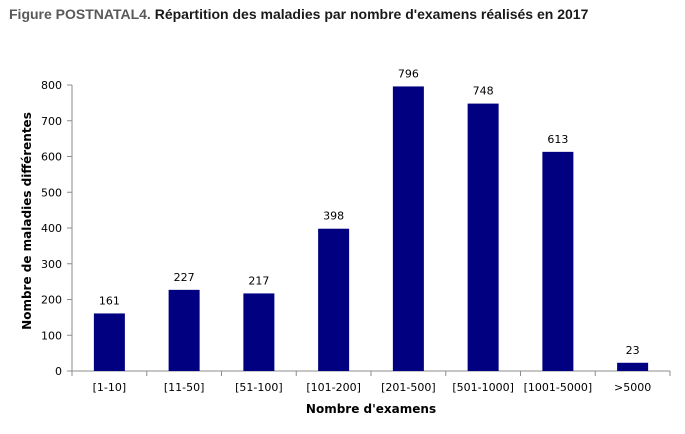 Image resolution: width=685 pixels, height=434 pixels. I want to click on y-tick-label: 500, so click(51, 192).